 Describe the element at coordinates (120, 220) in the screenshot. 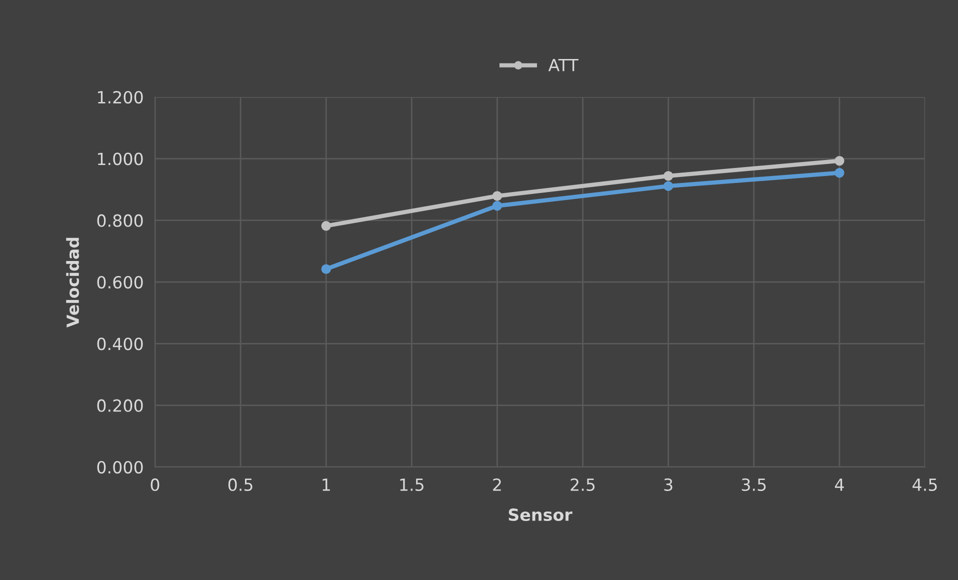

I see `y-tick-label: 0.800` at that location.